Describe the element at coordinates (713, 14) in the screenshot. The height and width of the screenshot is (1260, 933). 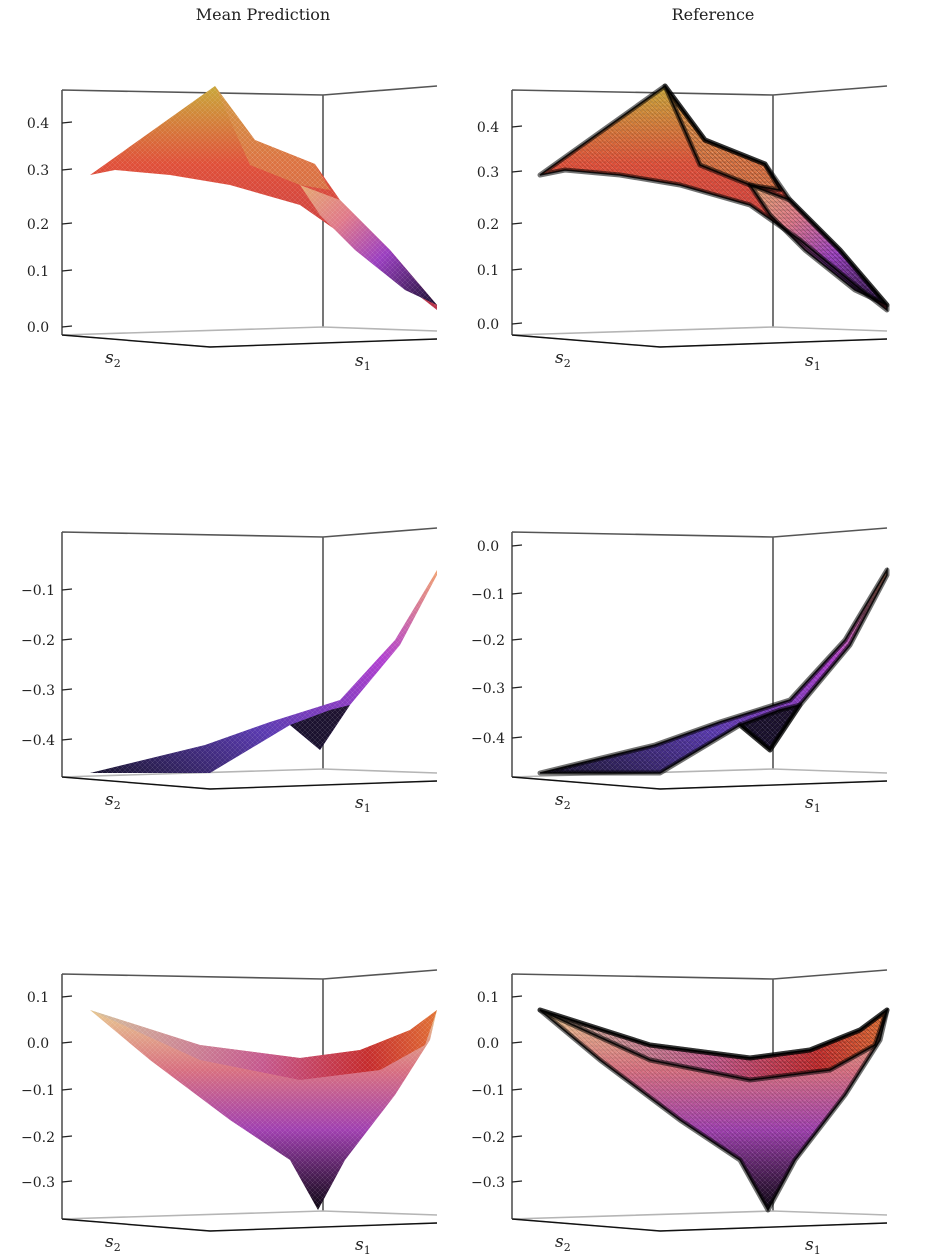
I see `column-title-reference: Reference` at that location.